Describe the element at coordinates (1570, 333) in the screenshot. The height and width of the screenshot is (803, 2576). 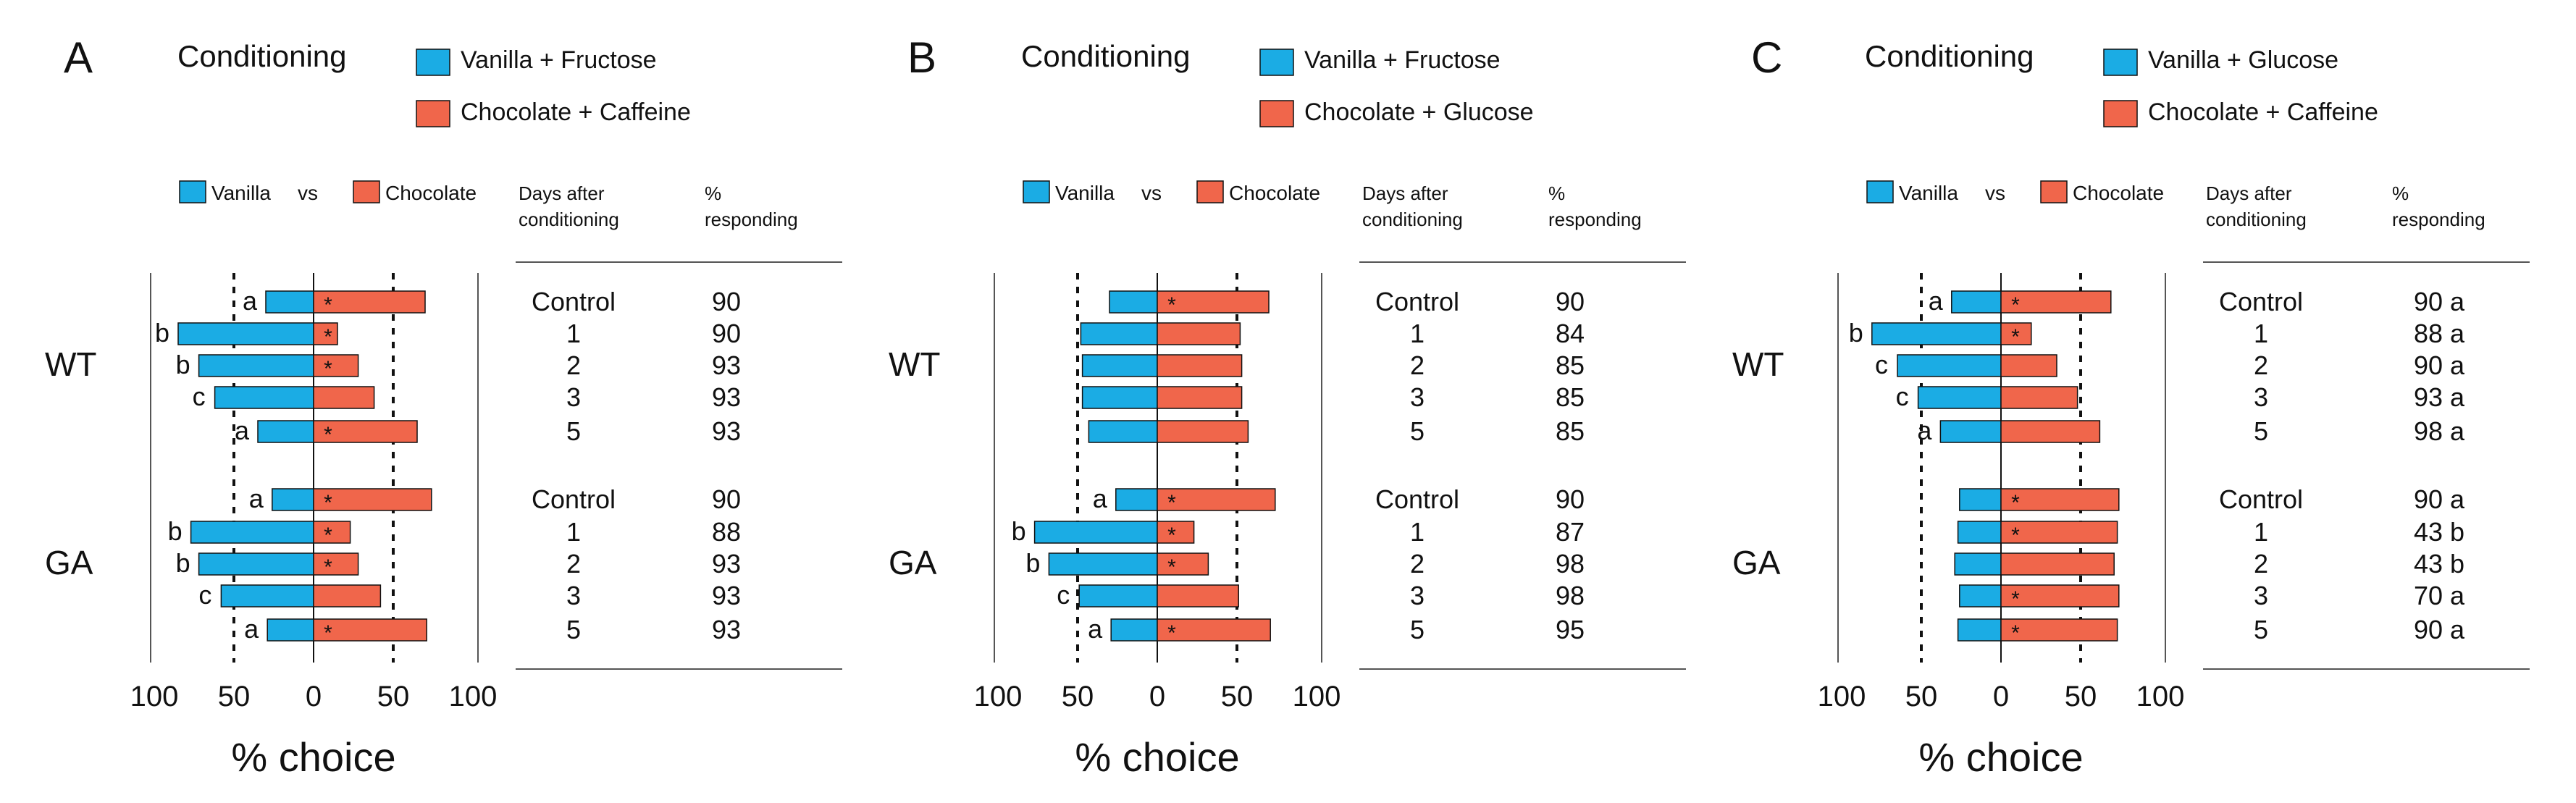
I see `table-pct: 84` at that location.